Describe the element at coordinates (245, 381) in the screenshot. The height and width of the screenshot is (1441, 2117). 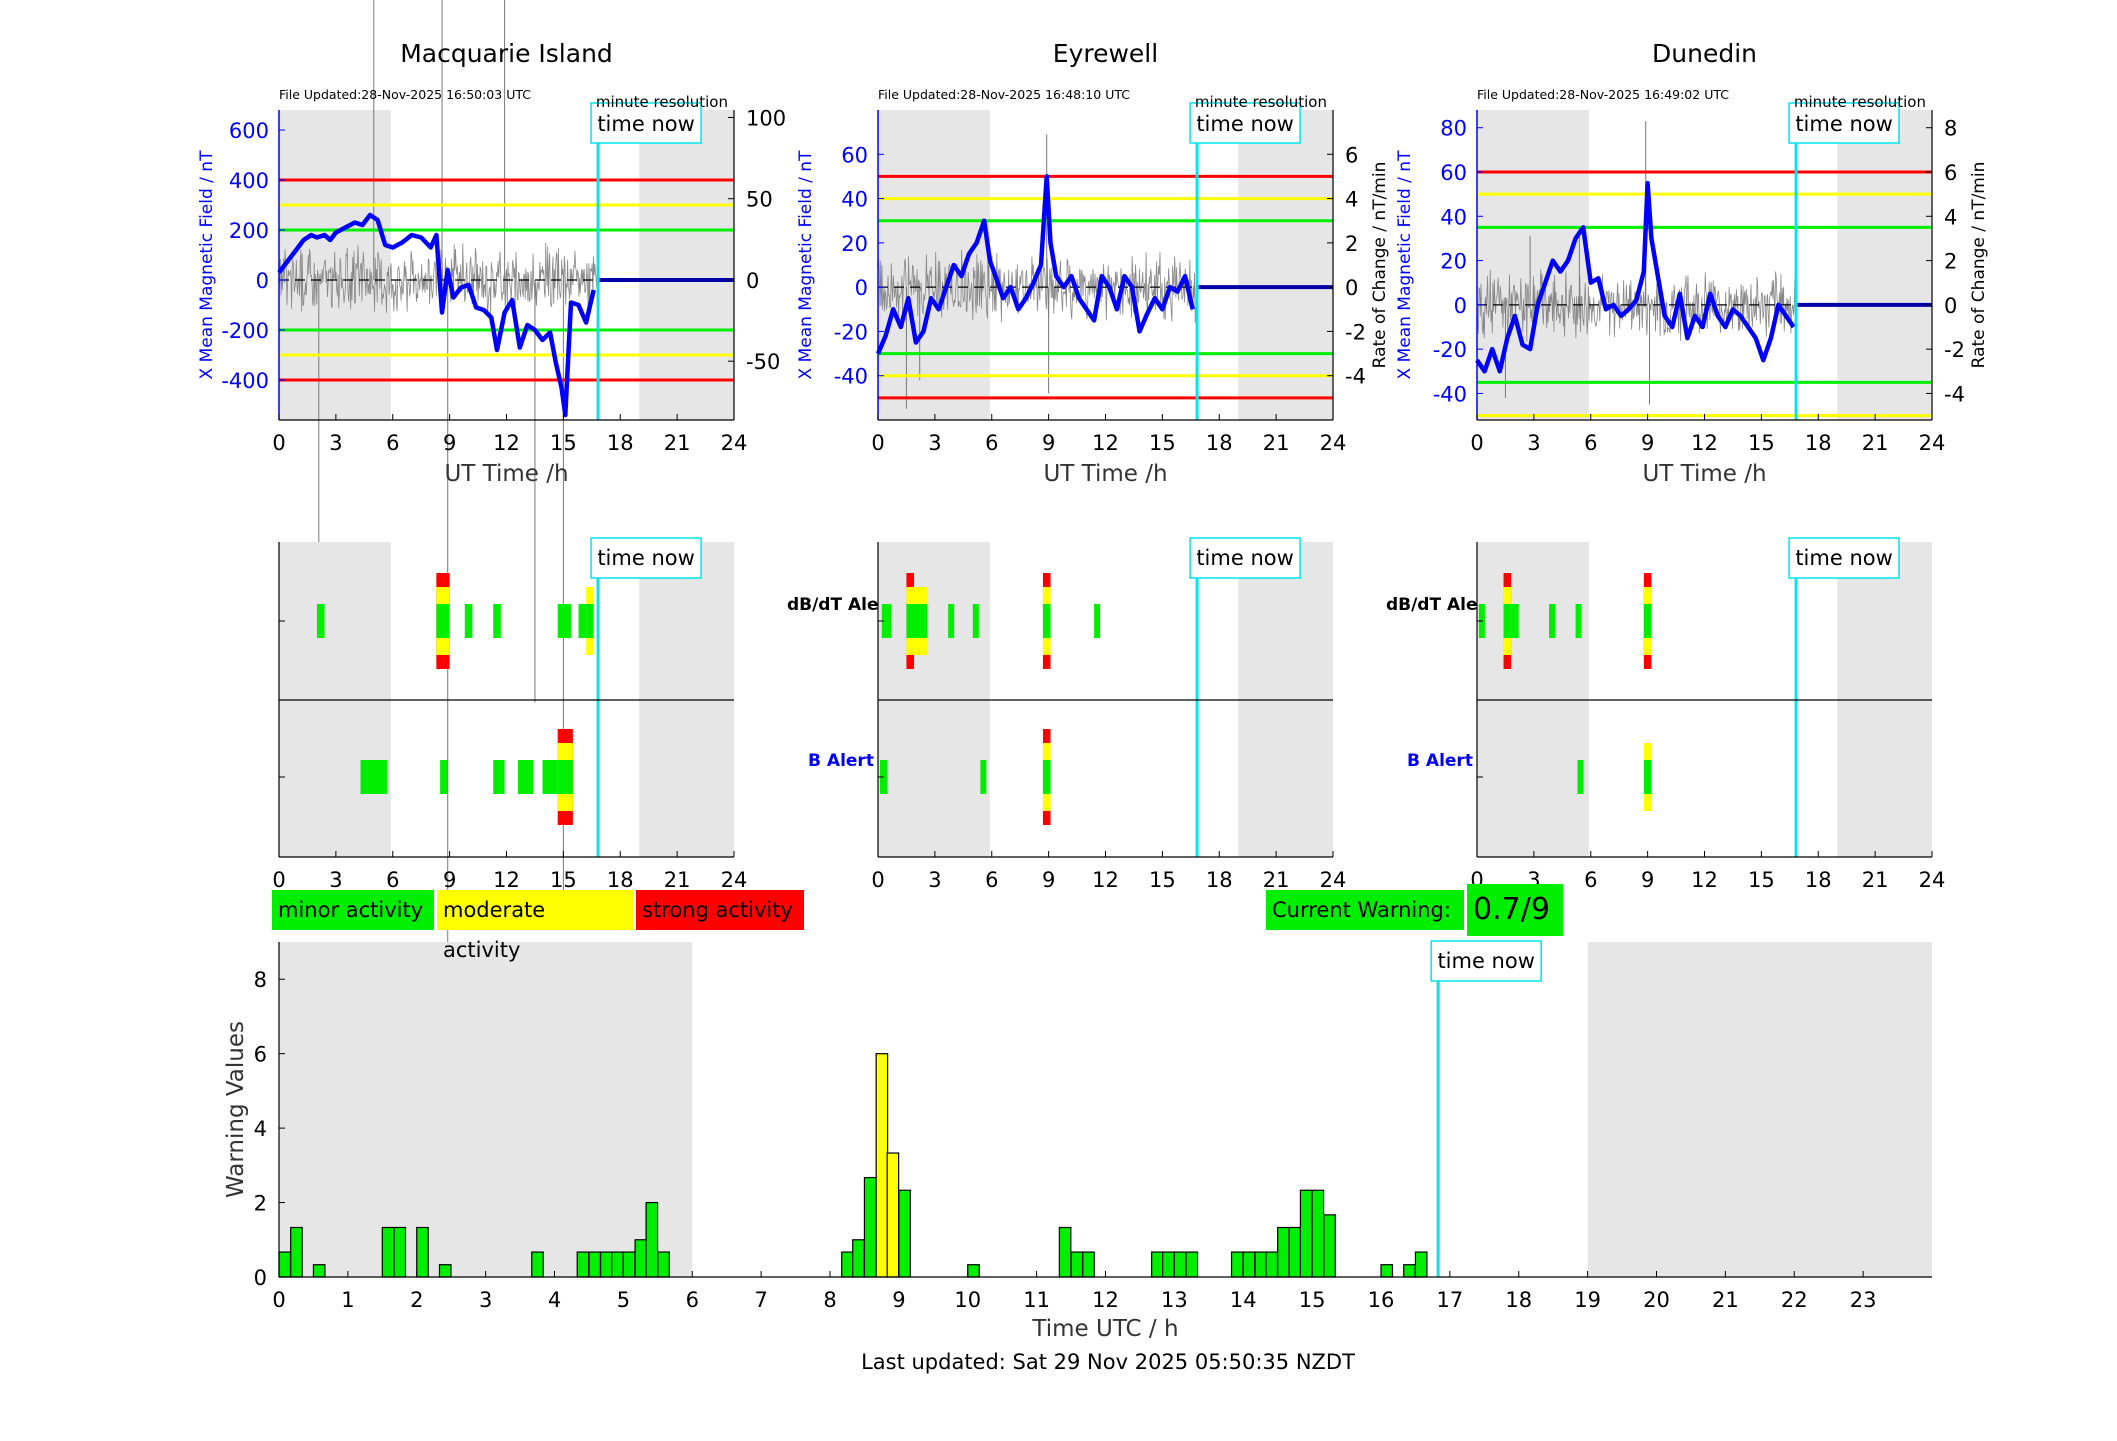
I see `left-tick-label: -400` at that location.